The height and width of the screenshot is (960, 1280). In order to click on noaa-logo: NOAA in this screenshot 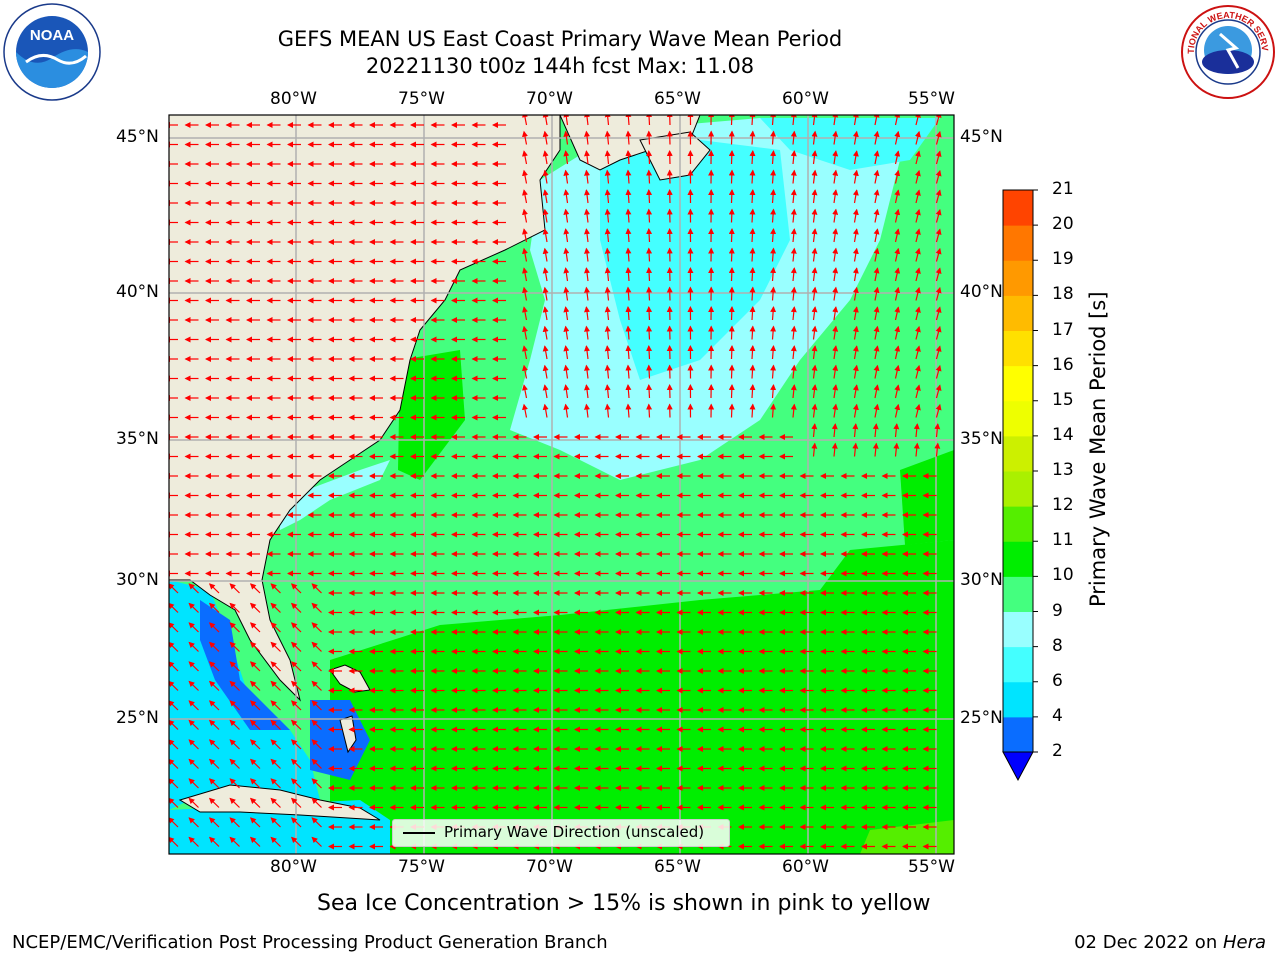, I will do `click(52, 52)`.